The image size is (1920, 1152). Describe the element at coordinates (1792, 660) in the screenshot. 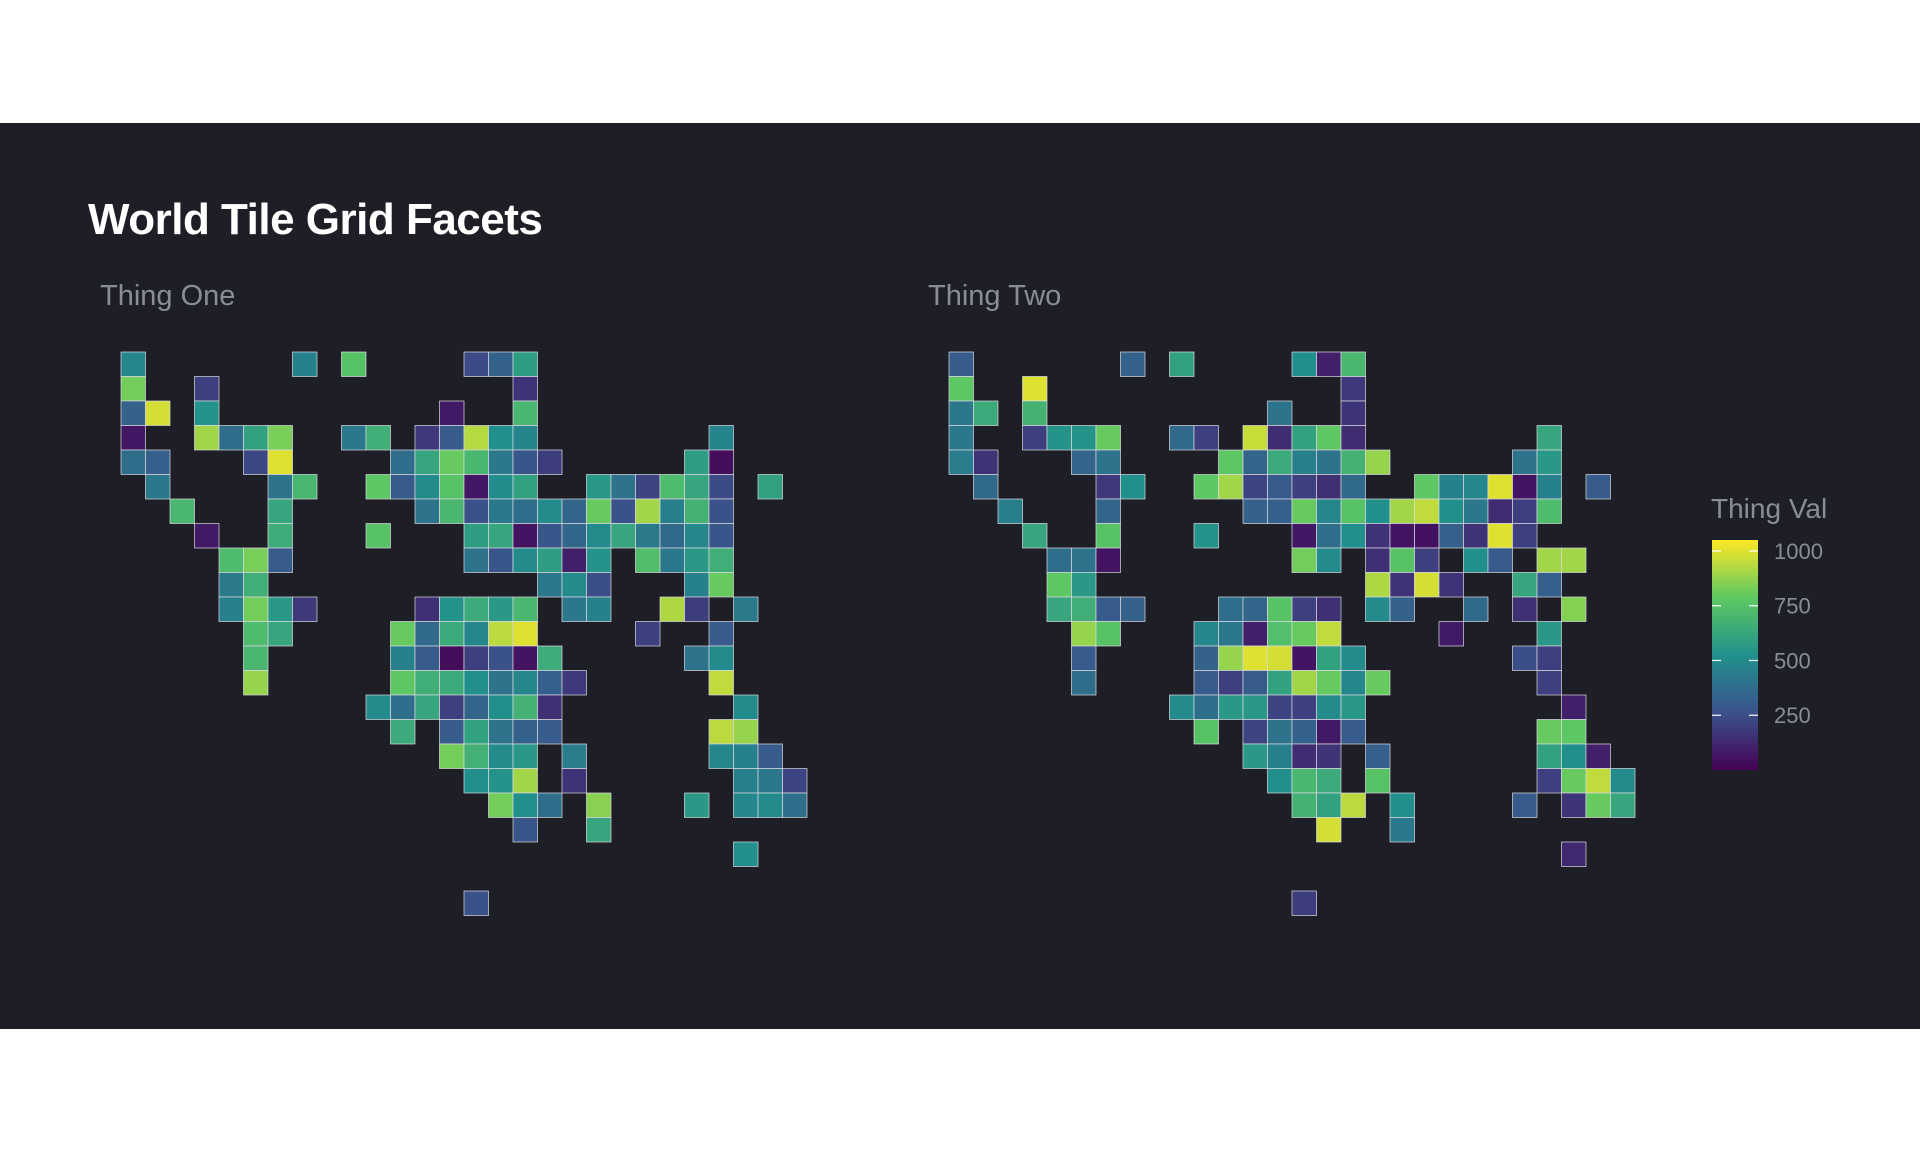

I see `legend-tick-label: 500` at that location.